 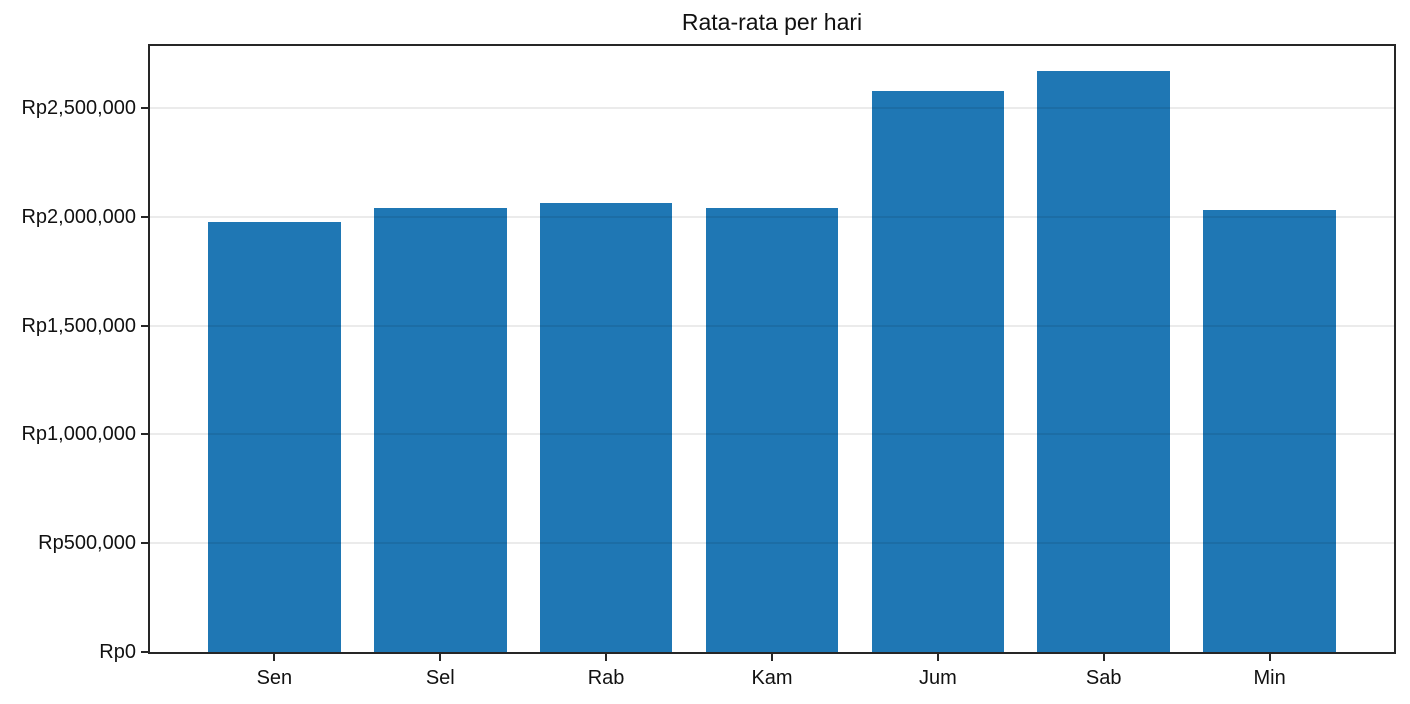 I want to click on x-tick-label-min: Min, so click(x=1269, y=678).